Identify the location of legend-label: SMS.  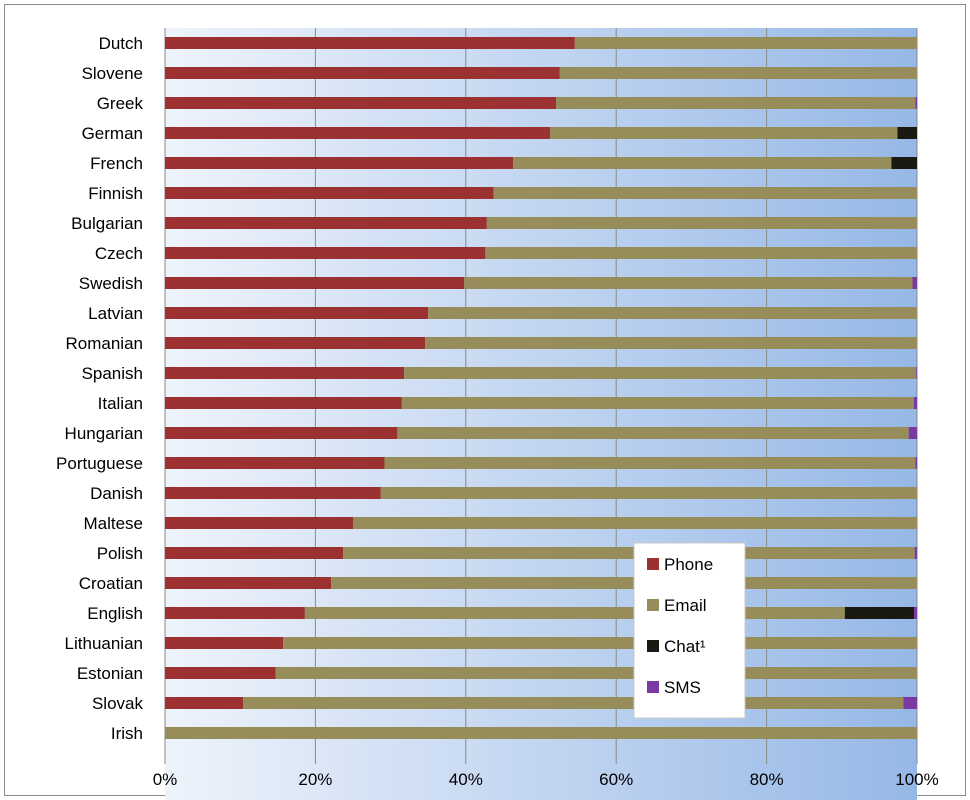
(682, 687).